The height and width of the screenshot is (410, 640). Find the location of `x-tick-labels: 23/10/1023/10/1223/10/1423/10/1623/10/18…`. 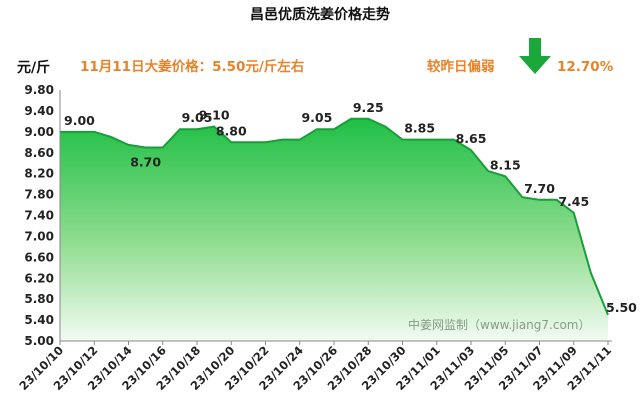

x-tick-labels: 23/10/1023/10/1223/10/1423/10/1623/10/18… is located at coordinates (315, 367).